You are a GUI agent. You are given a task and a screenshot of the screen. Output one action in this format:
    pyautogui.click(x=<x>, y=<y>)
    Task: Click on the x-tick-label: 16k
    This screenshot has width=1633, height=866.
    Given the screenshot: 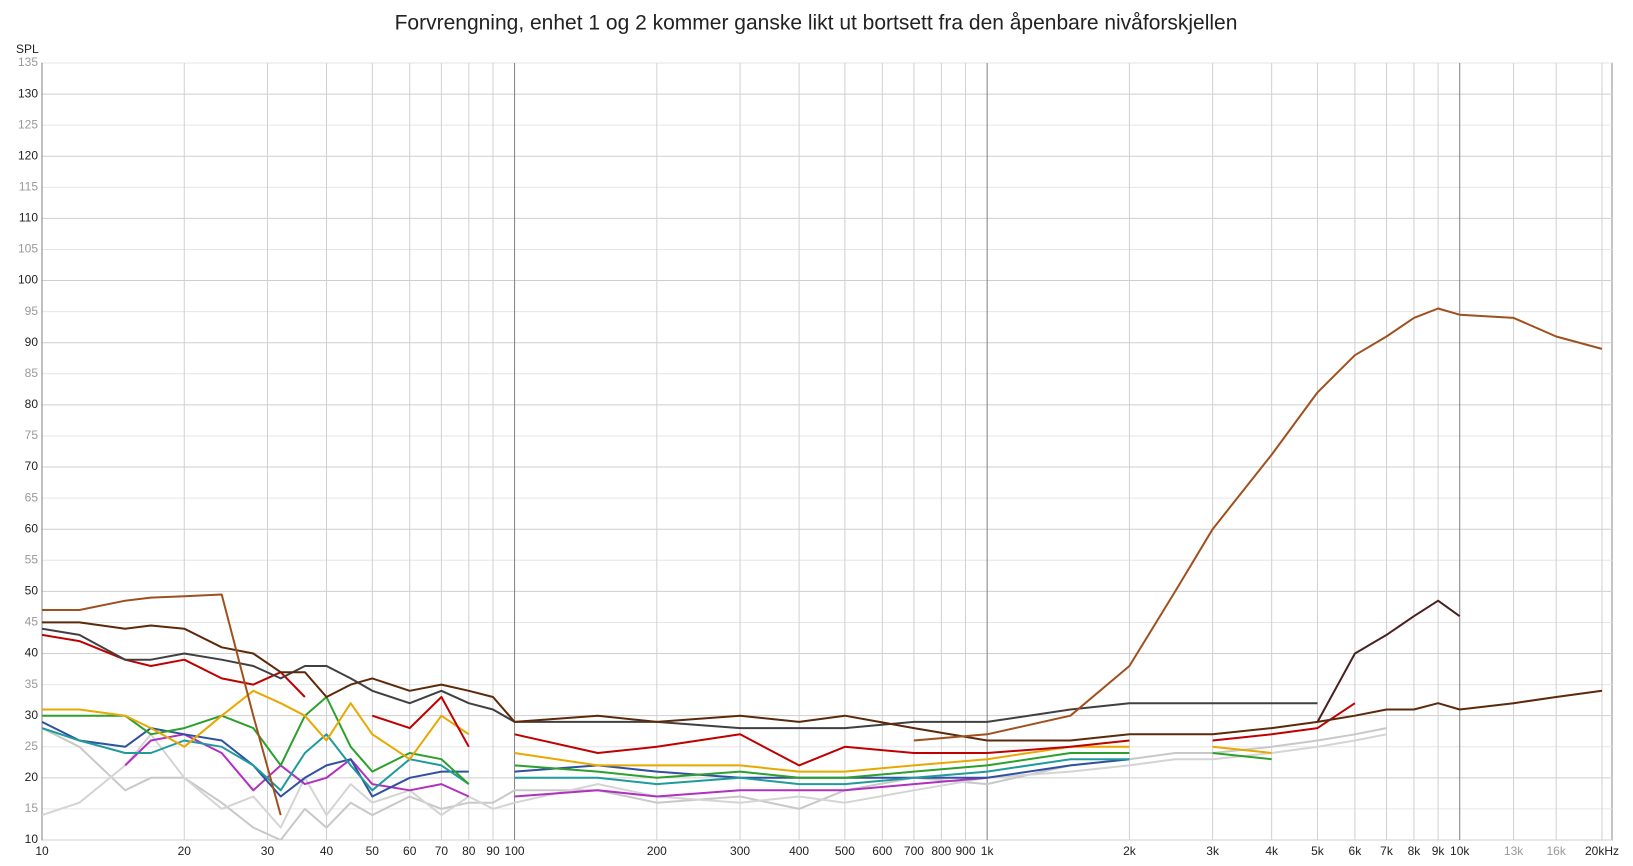 What is the action you would take?
    pyautogui.click(x=1557, y=851)
    